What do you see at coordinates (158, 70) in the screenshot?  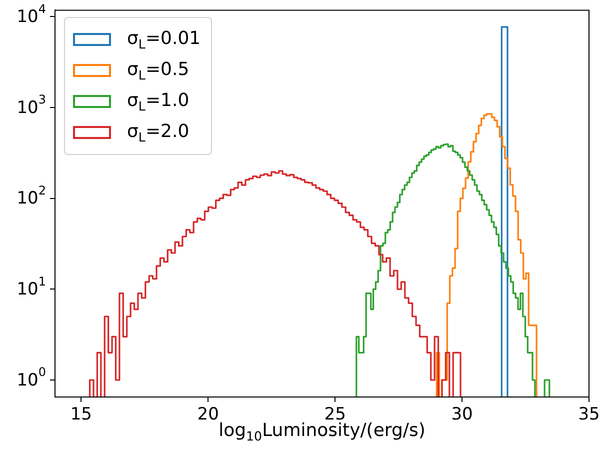 I see `legend-label: σ$_{L}$=0.5` at bounding box center [158, 70].